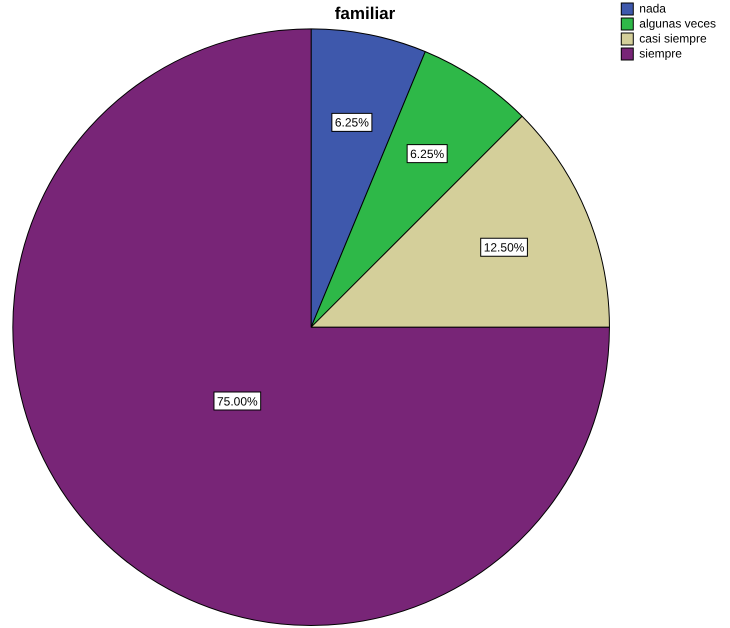 The width and height of the screenshot is (730, 628). What do you see at coordinates (677, 23) in the screenshot?
I see `legend-label: algunas veces` at bounding box center [677, 23].